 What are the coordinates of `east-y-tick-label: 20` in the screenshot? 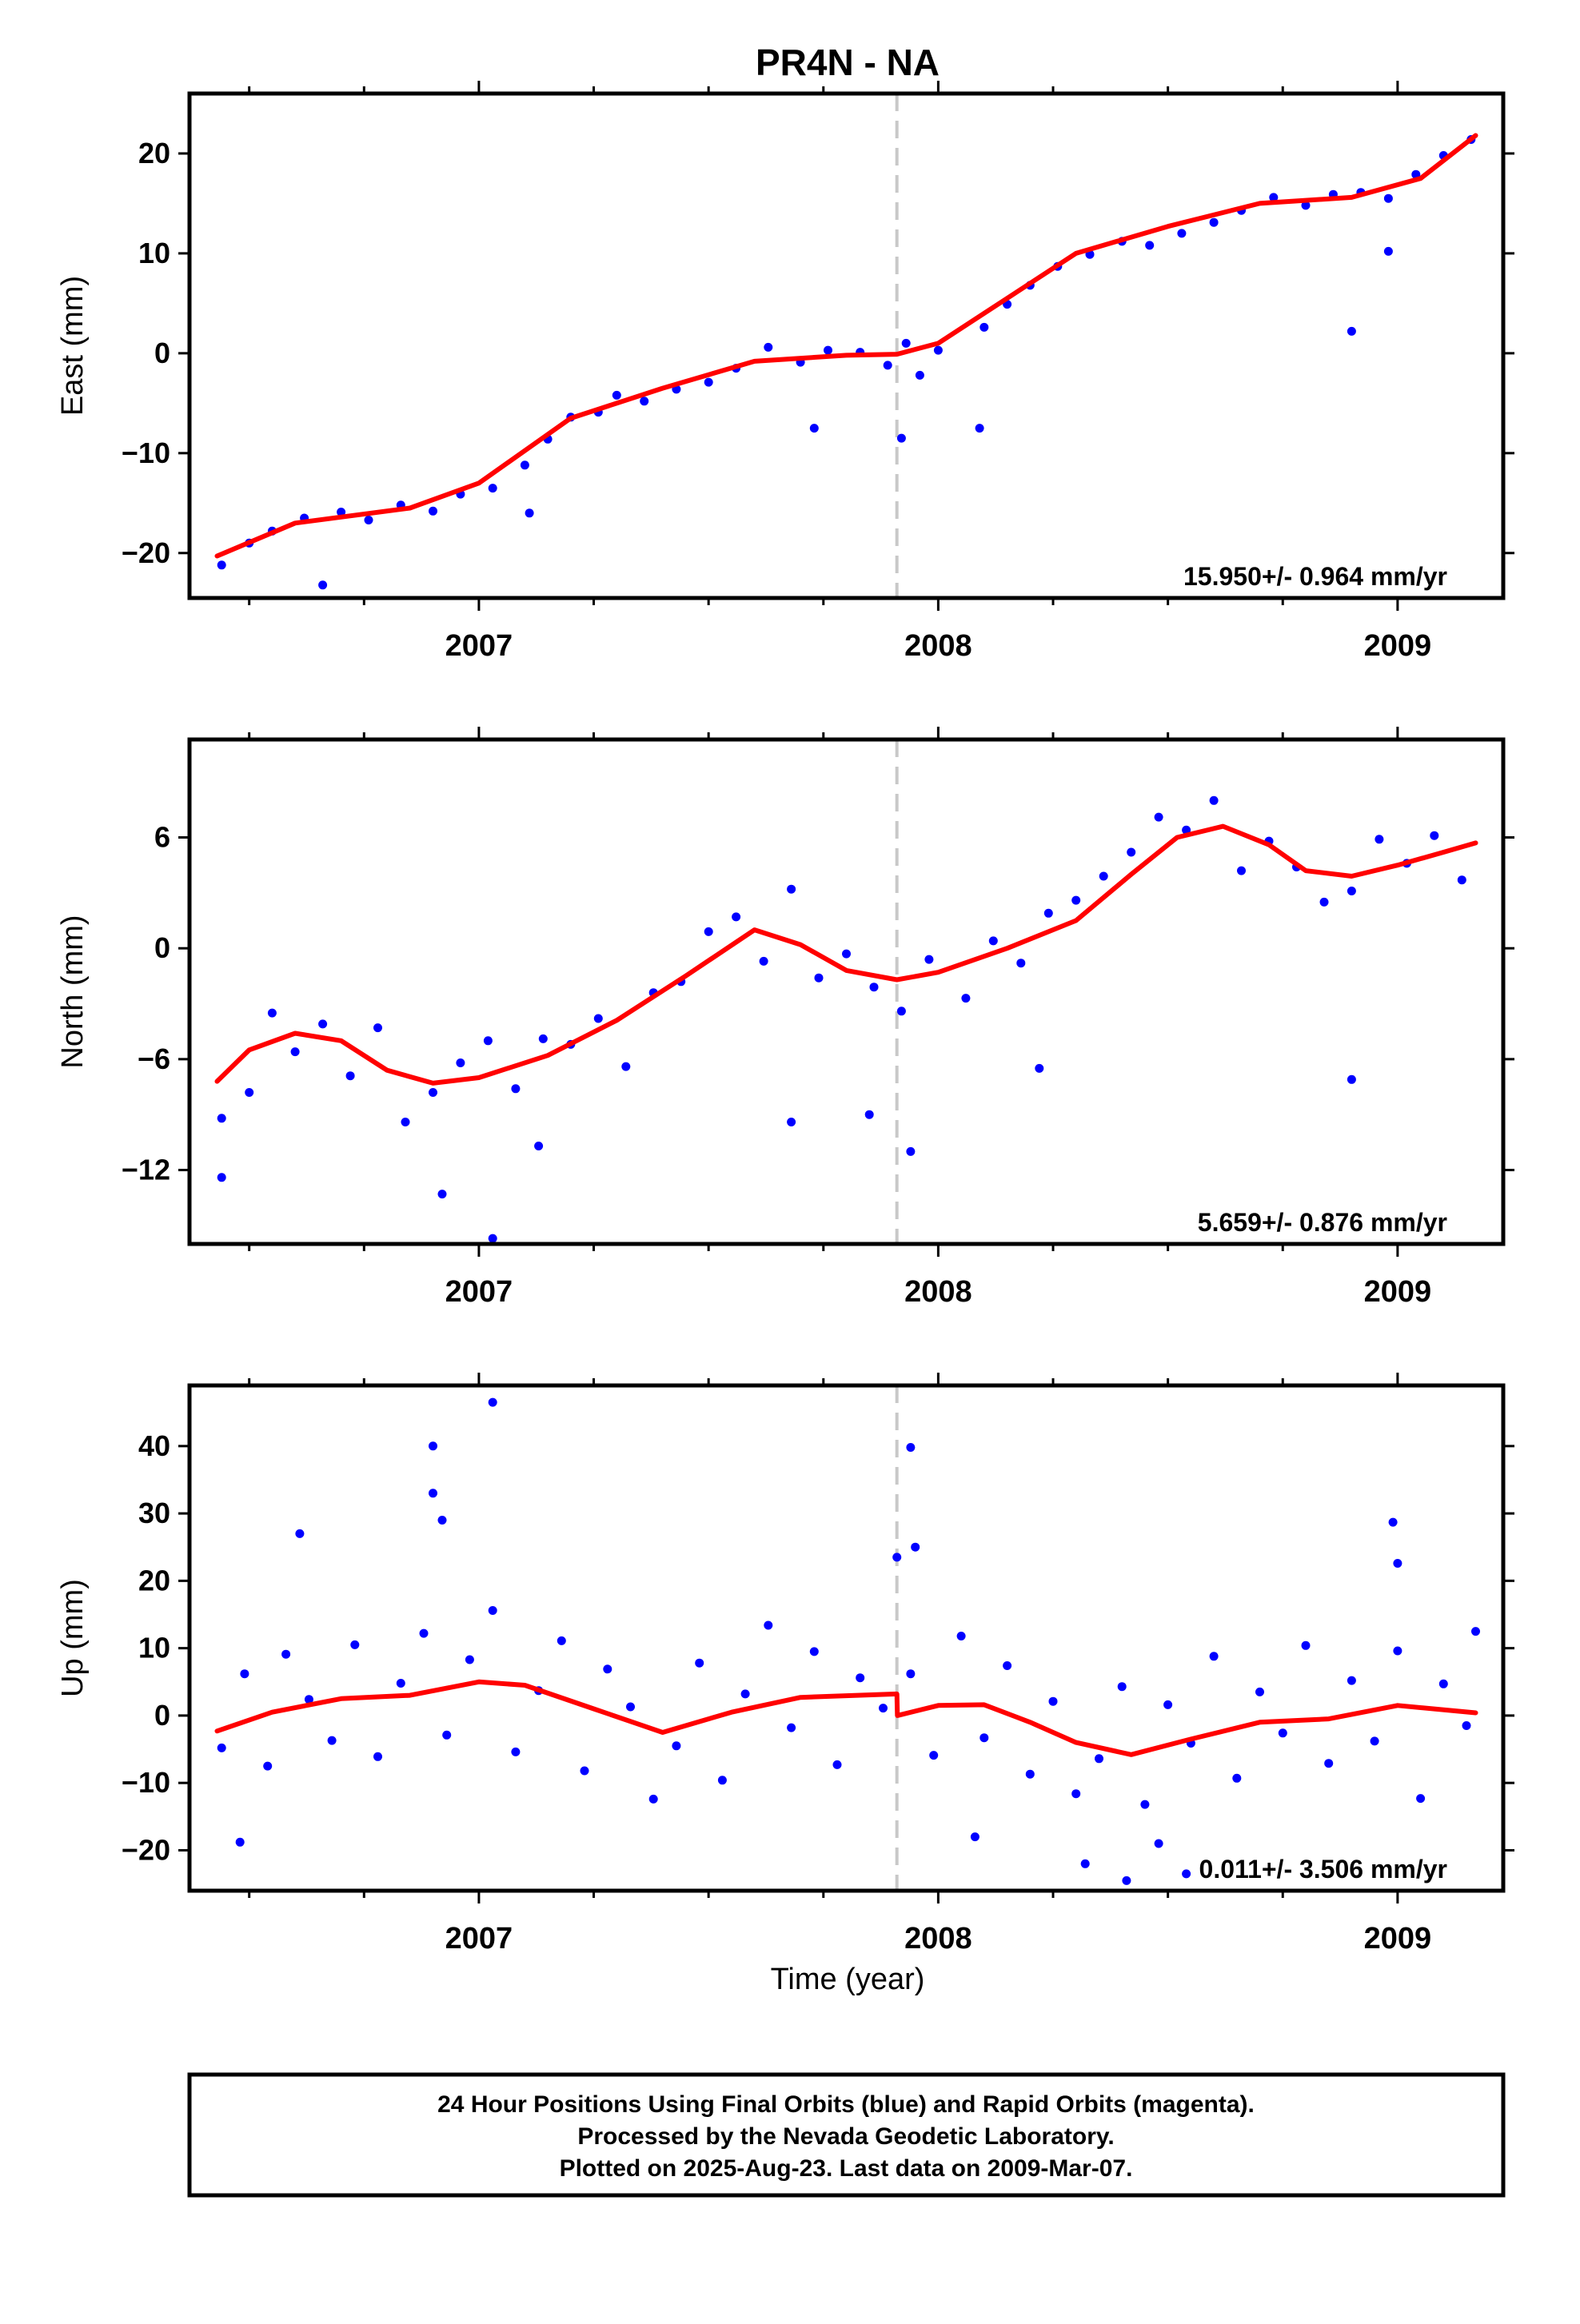 It's located at (154, 153).